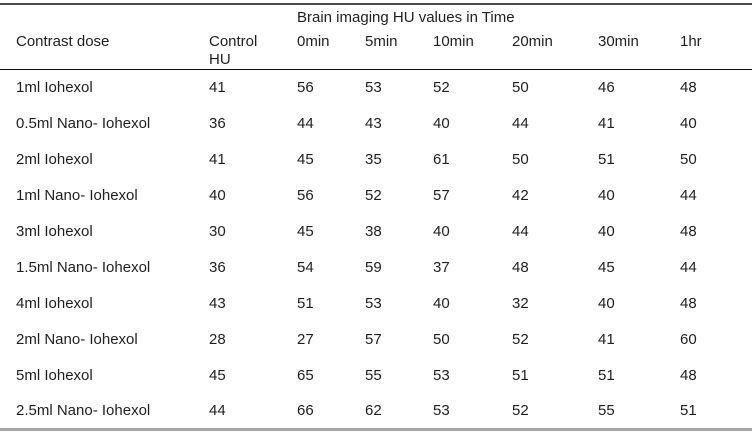 This screenshot has width=752, height=443. Describe the element at coordinates (83, 123) in the screenshot. I see `row-label: 0.5ml Nano- Iohexol` at that location.